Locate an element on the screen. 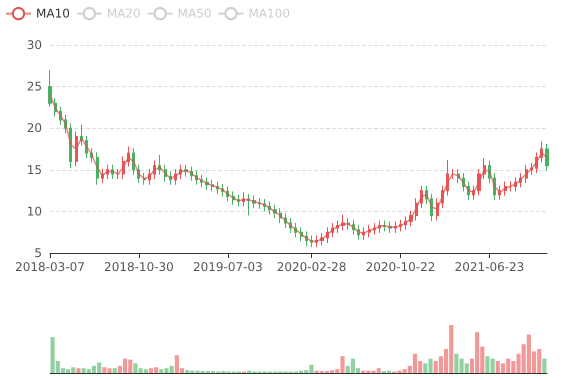 The width and height of the screenshot is (577, 380). y-tick-label: 20 is located at coordinates (34, 128).